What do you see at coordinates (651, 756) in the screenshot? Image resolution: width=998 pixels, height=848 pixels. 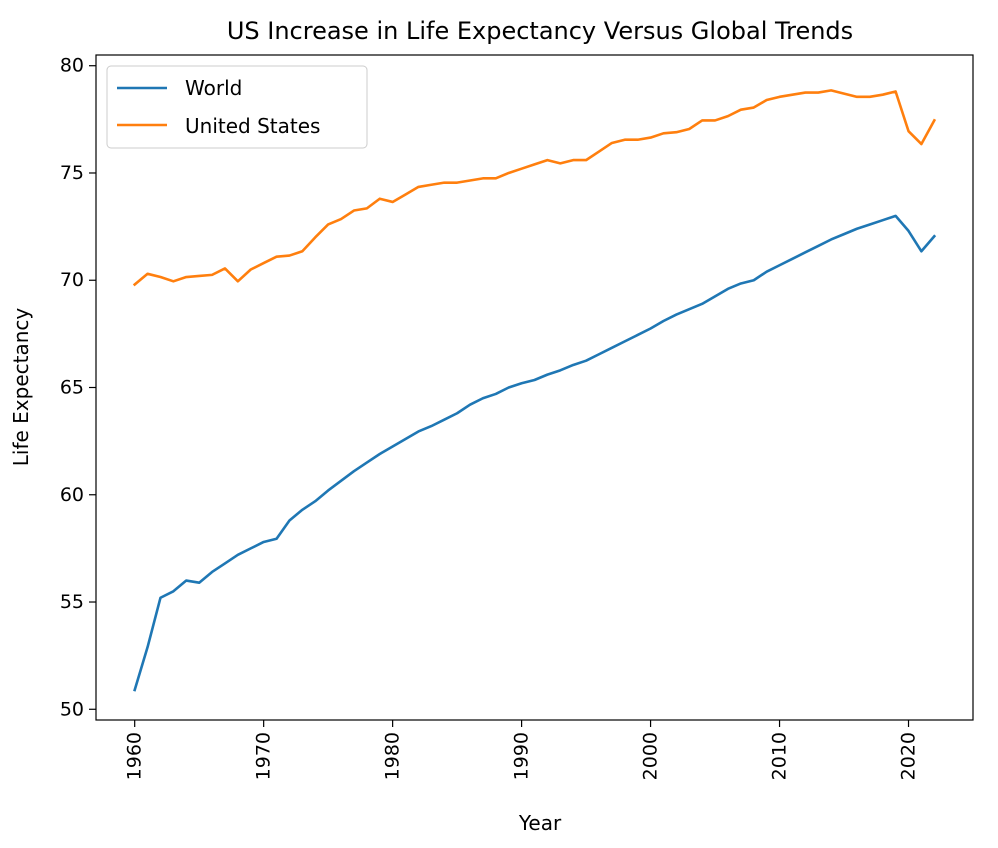 I see `x-tick-label: 2000` at bounding box center [651, 756].